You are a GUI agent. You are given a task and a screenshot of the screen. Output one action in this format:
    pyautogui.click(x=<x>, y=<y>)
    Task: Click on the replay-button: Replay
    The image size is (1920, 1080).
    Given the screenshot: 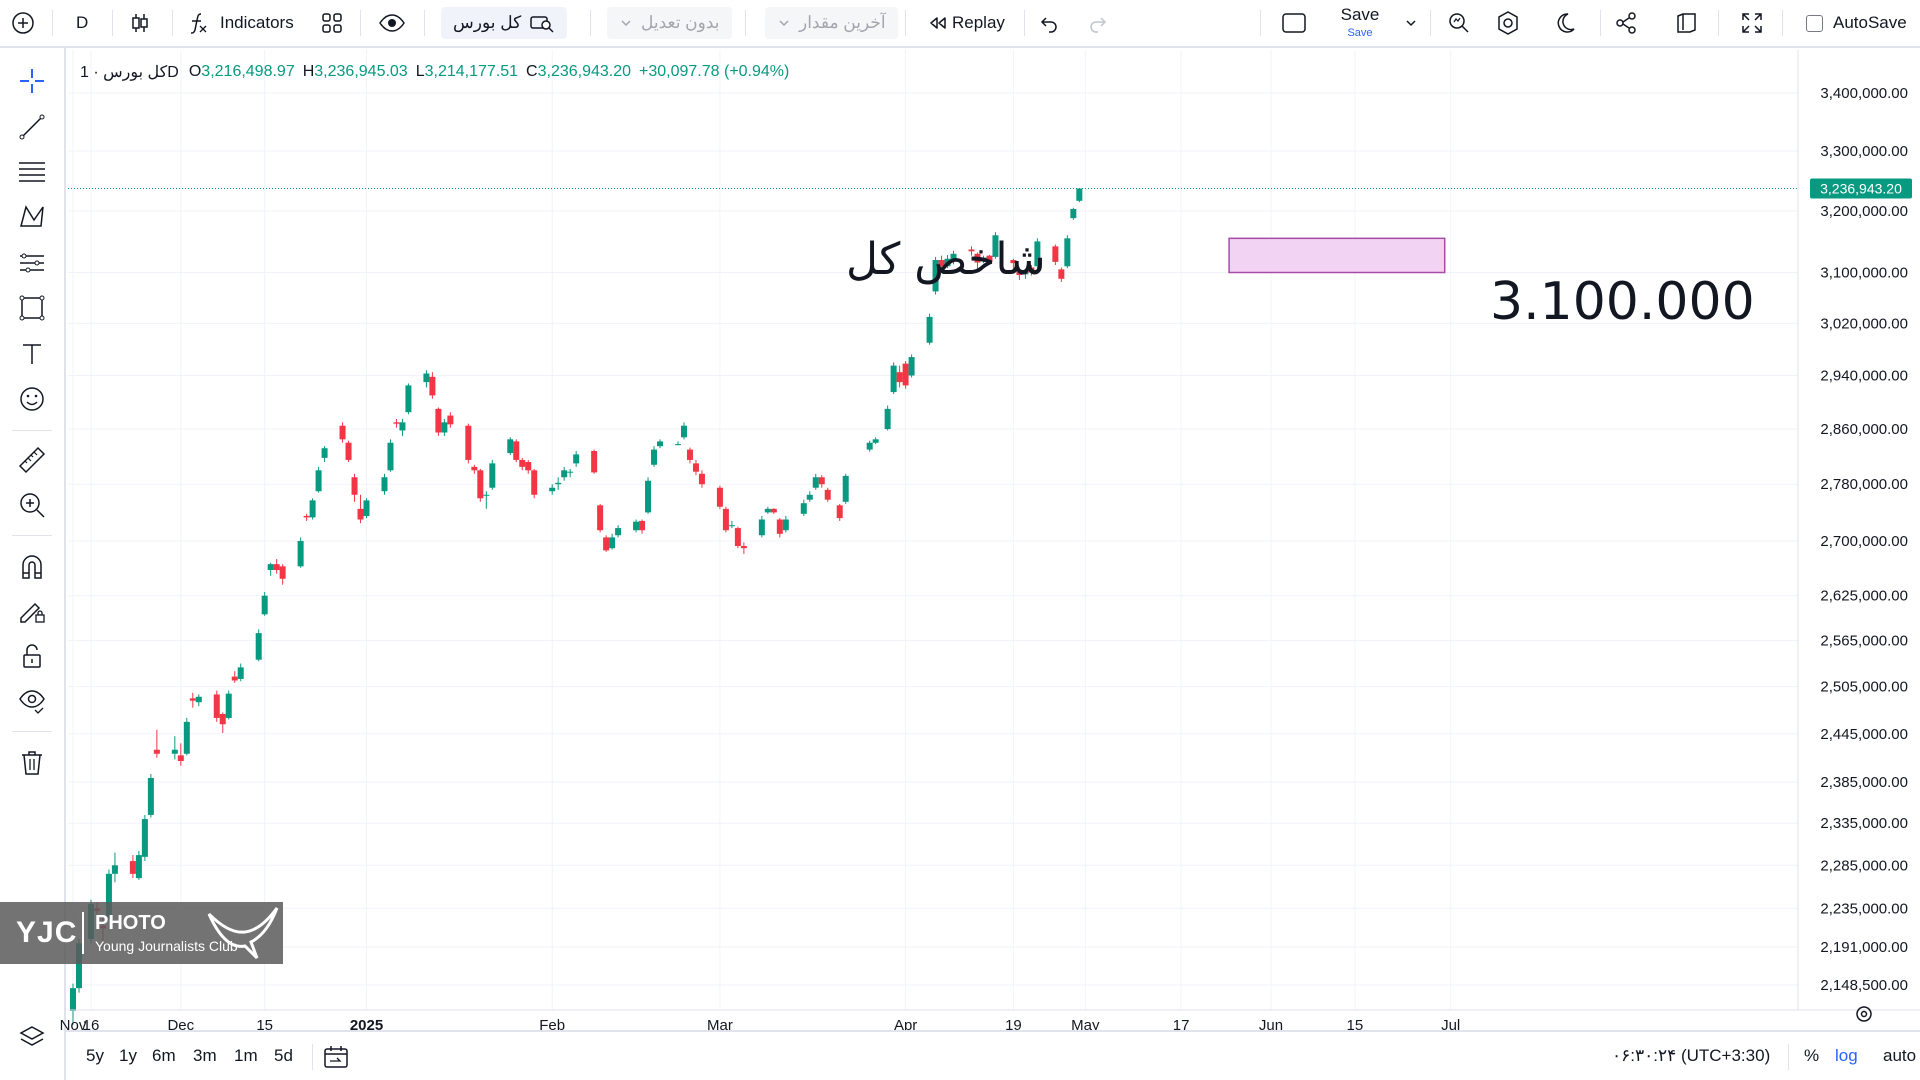 What is the action you would take?
    pyautogui.click(x=966, y=23)
    